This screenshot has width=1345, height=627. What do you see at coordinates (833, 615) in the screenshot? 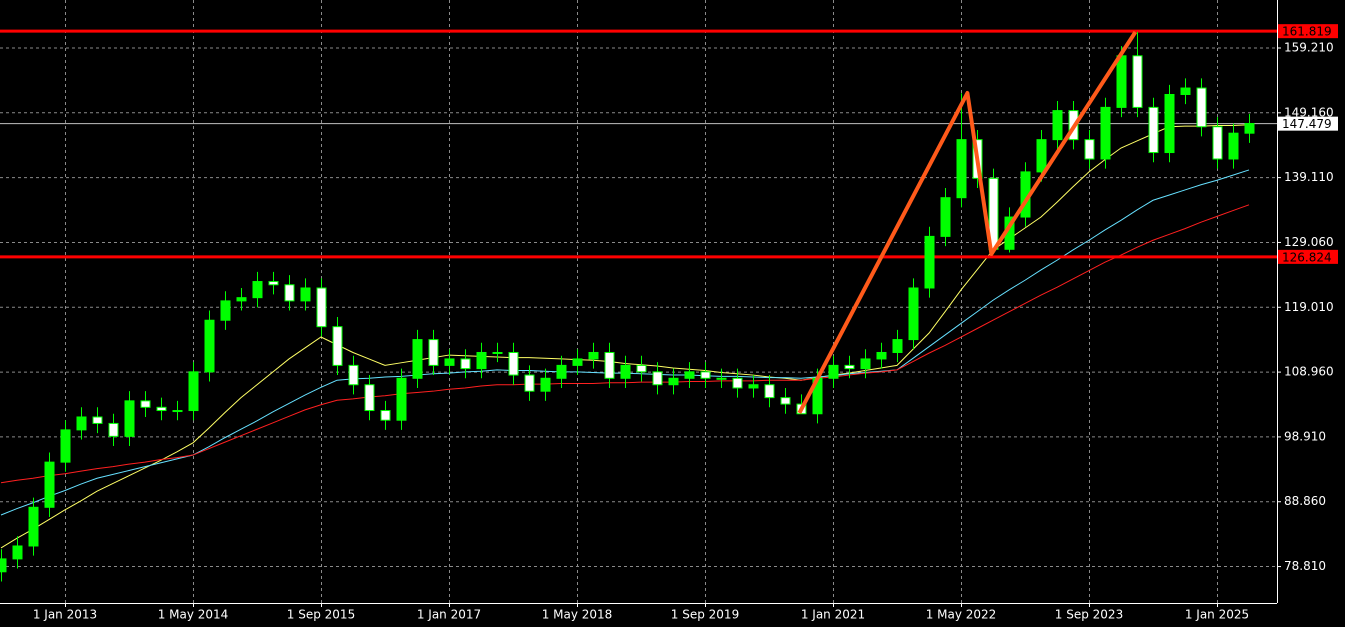
I see `x-tick-label: 1 Jan 2021` at bounding box center [833, 615].